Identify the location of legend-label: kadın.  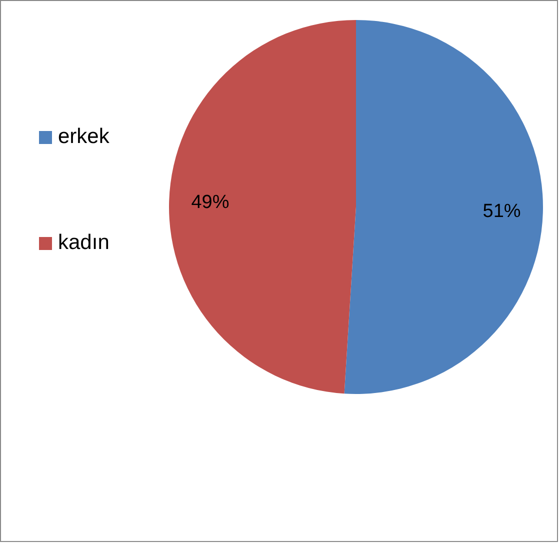
(84, 243).